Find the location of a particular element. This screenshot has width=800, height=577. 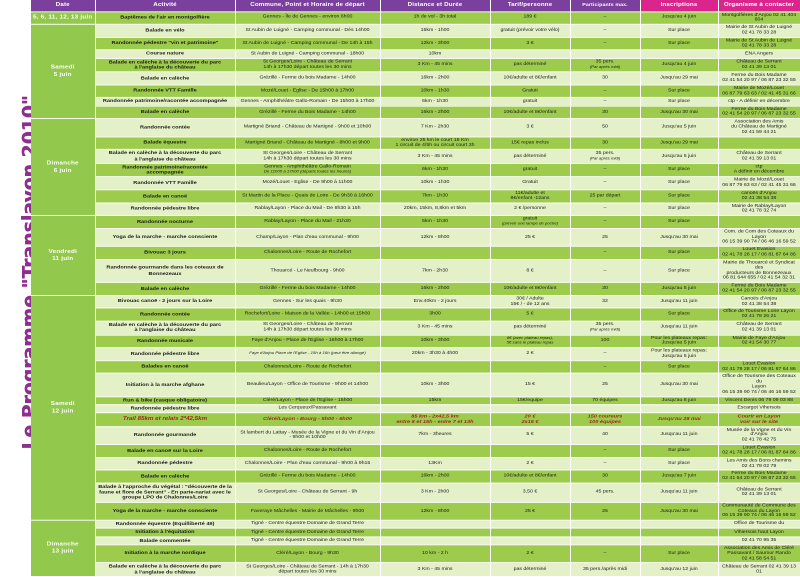

participants-cell: 25 par départ is located at coordinates (605, 196).